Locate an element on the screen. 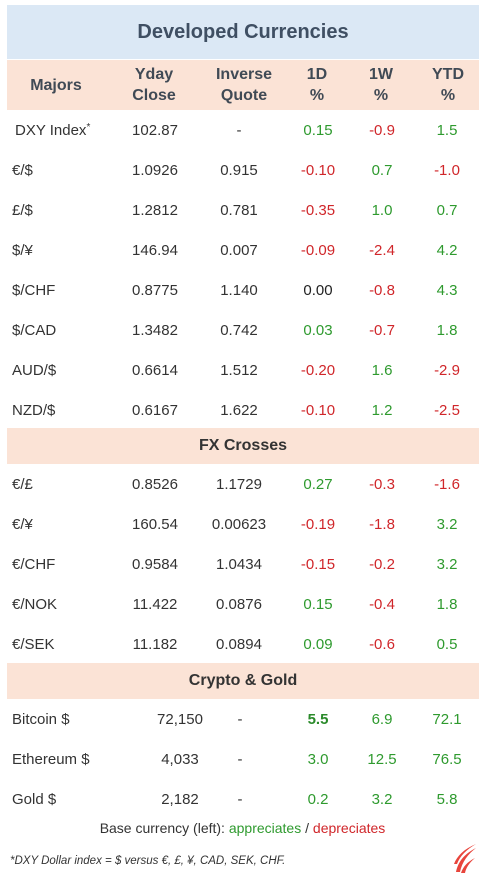 This screenshot has width=485, height=881. yday-close-value-text: 4,033 is located at coordinates (180, 759).